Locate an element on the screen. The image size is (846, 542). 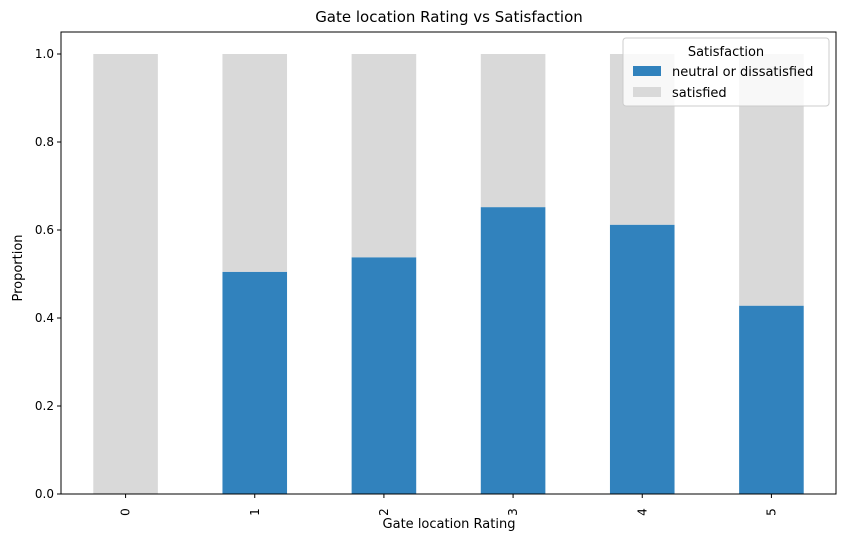
x-axis-label: Gate location Rating is located at coordinates (449, 524).